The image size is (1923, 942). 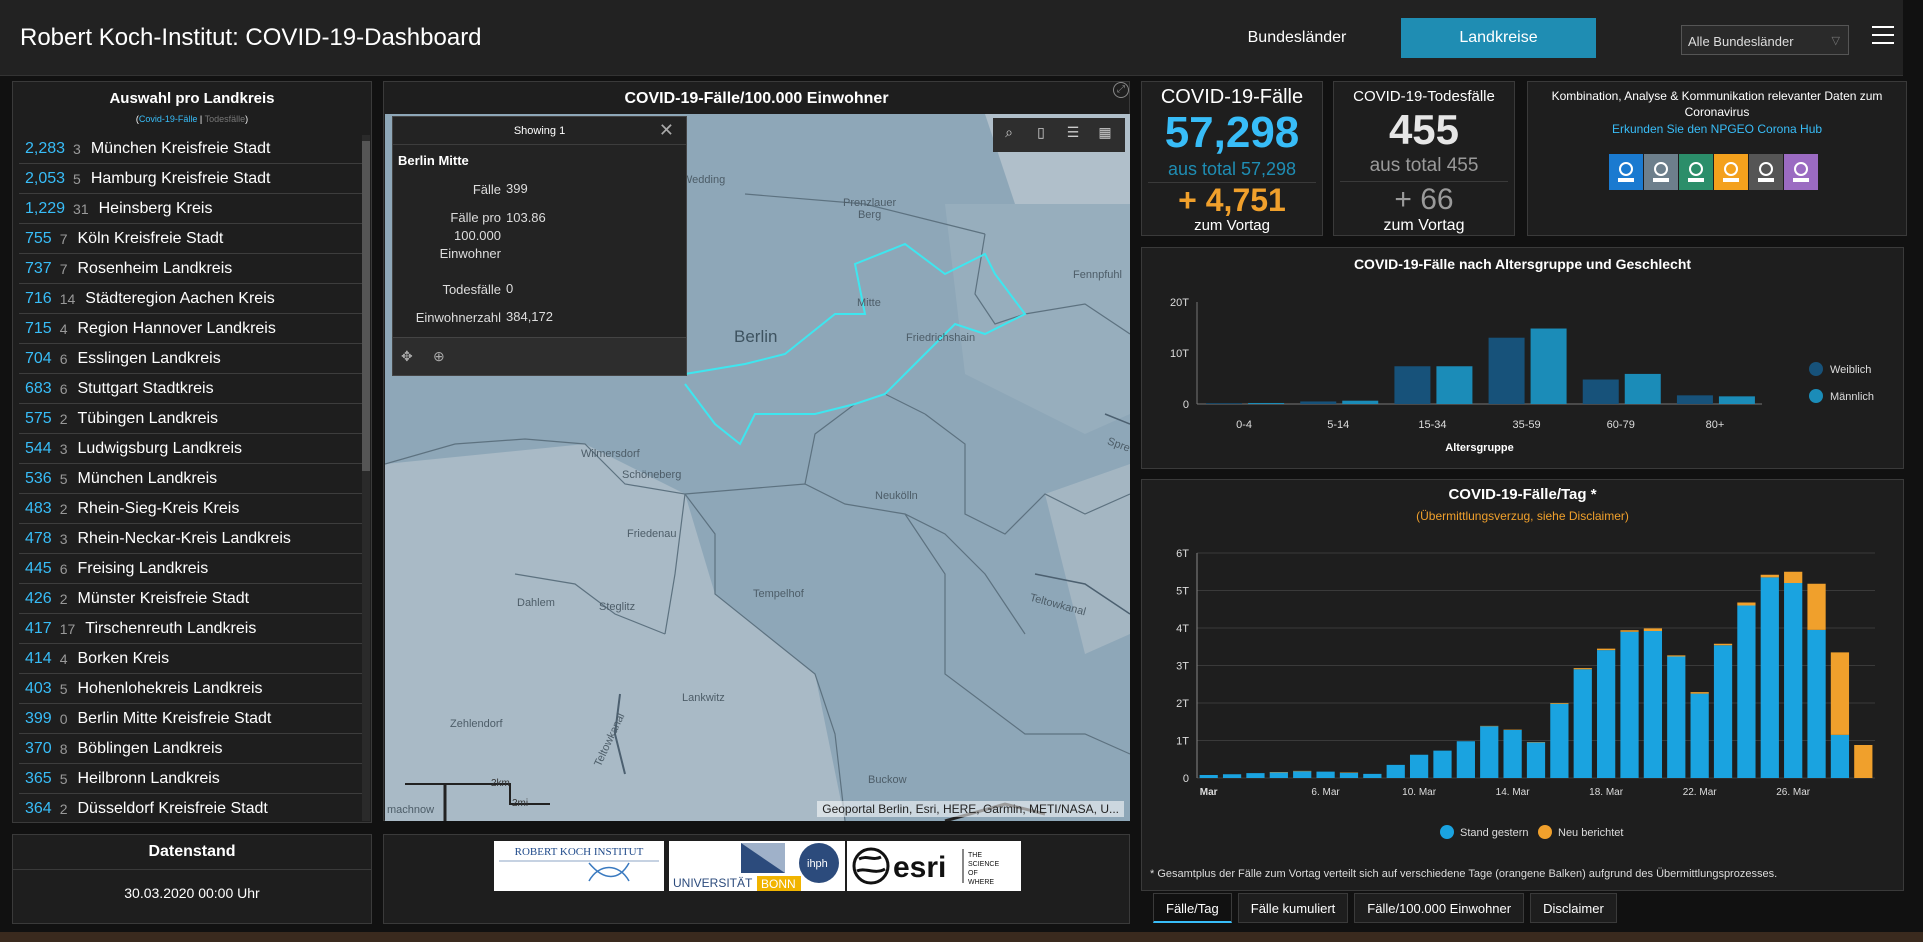 I want to click on toggle-cases-link: Covid-19-Fälle, so click(x=168, y=119).